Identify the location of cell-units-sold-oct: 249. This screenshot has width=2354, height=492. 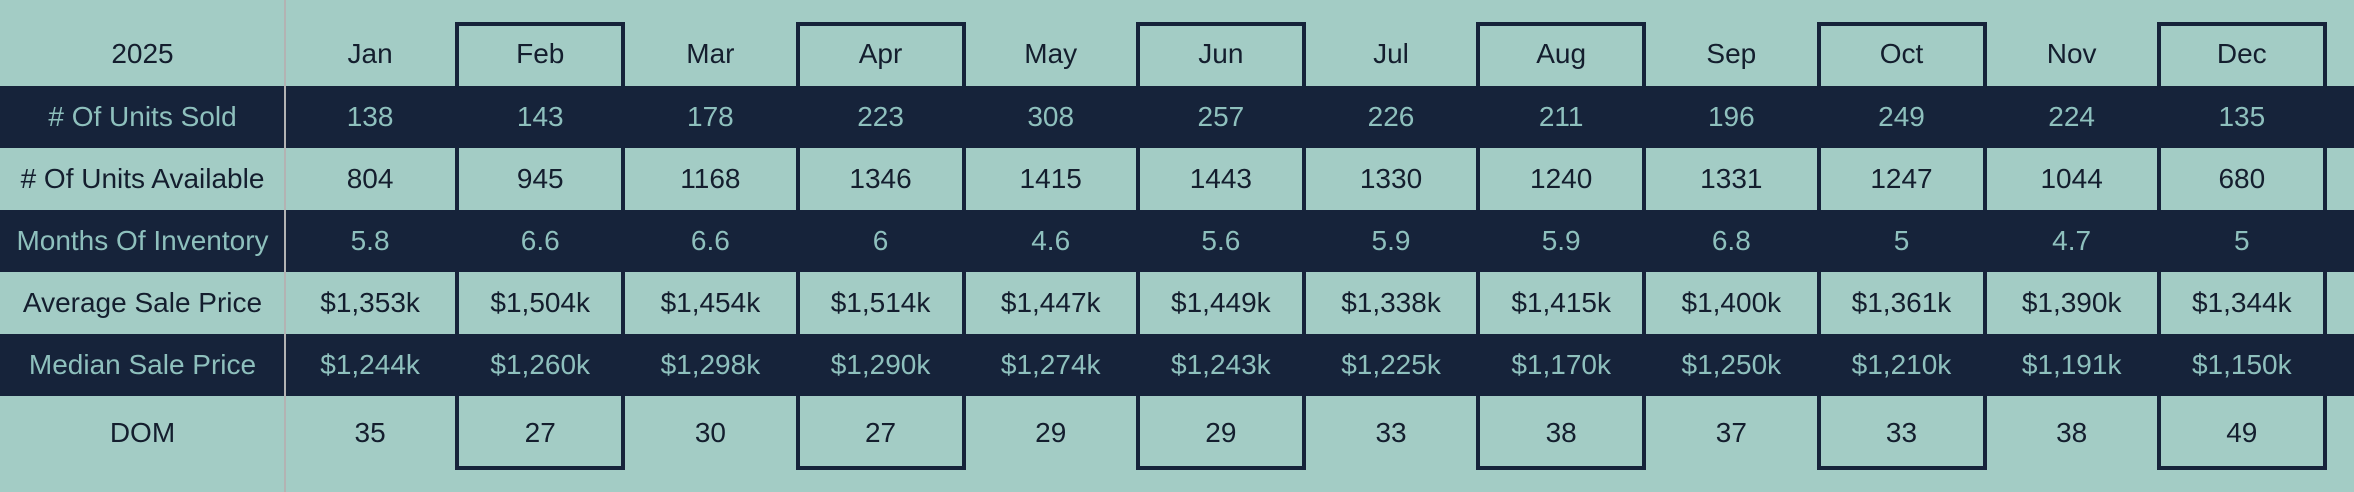
(1901, 116).